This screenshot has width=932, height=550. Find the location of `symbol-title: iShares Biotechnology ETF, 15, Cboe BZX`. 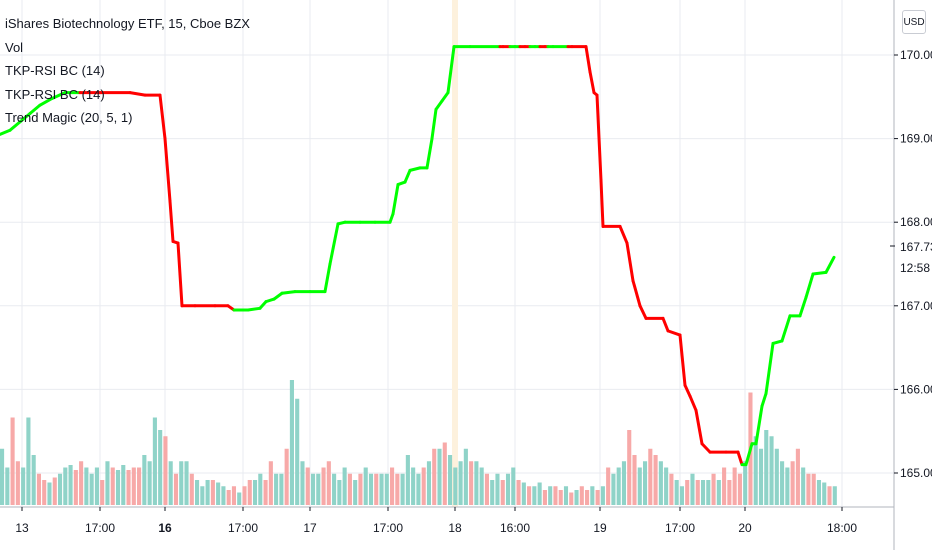

symbol-title: iShares Biotechnology ETF, 15, Cboe BZX is located at coordinates (127, 23).